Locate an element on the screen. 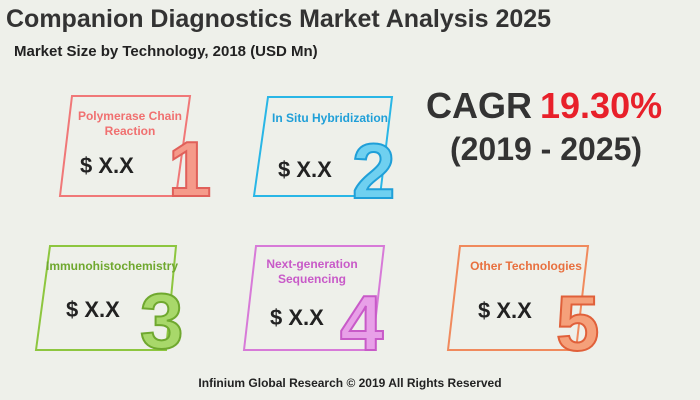 Image resolution: width=700 pixels, height=400 pixels. item-number: 1 is located at coordinates (189, 169).